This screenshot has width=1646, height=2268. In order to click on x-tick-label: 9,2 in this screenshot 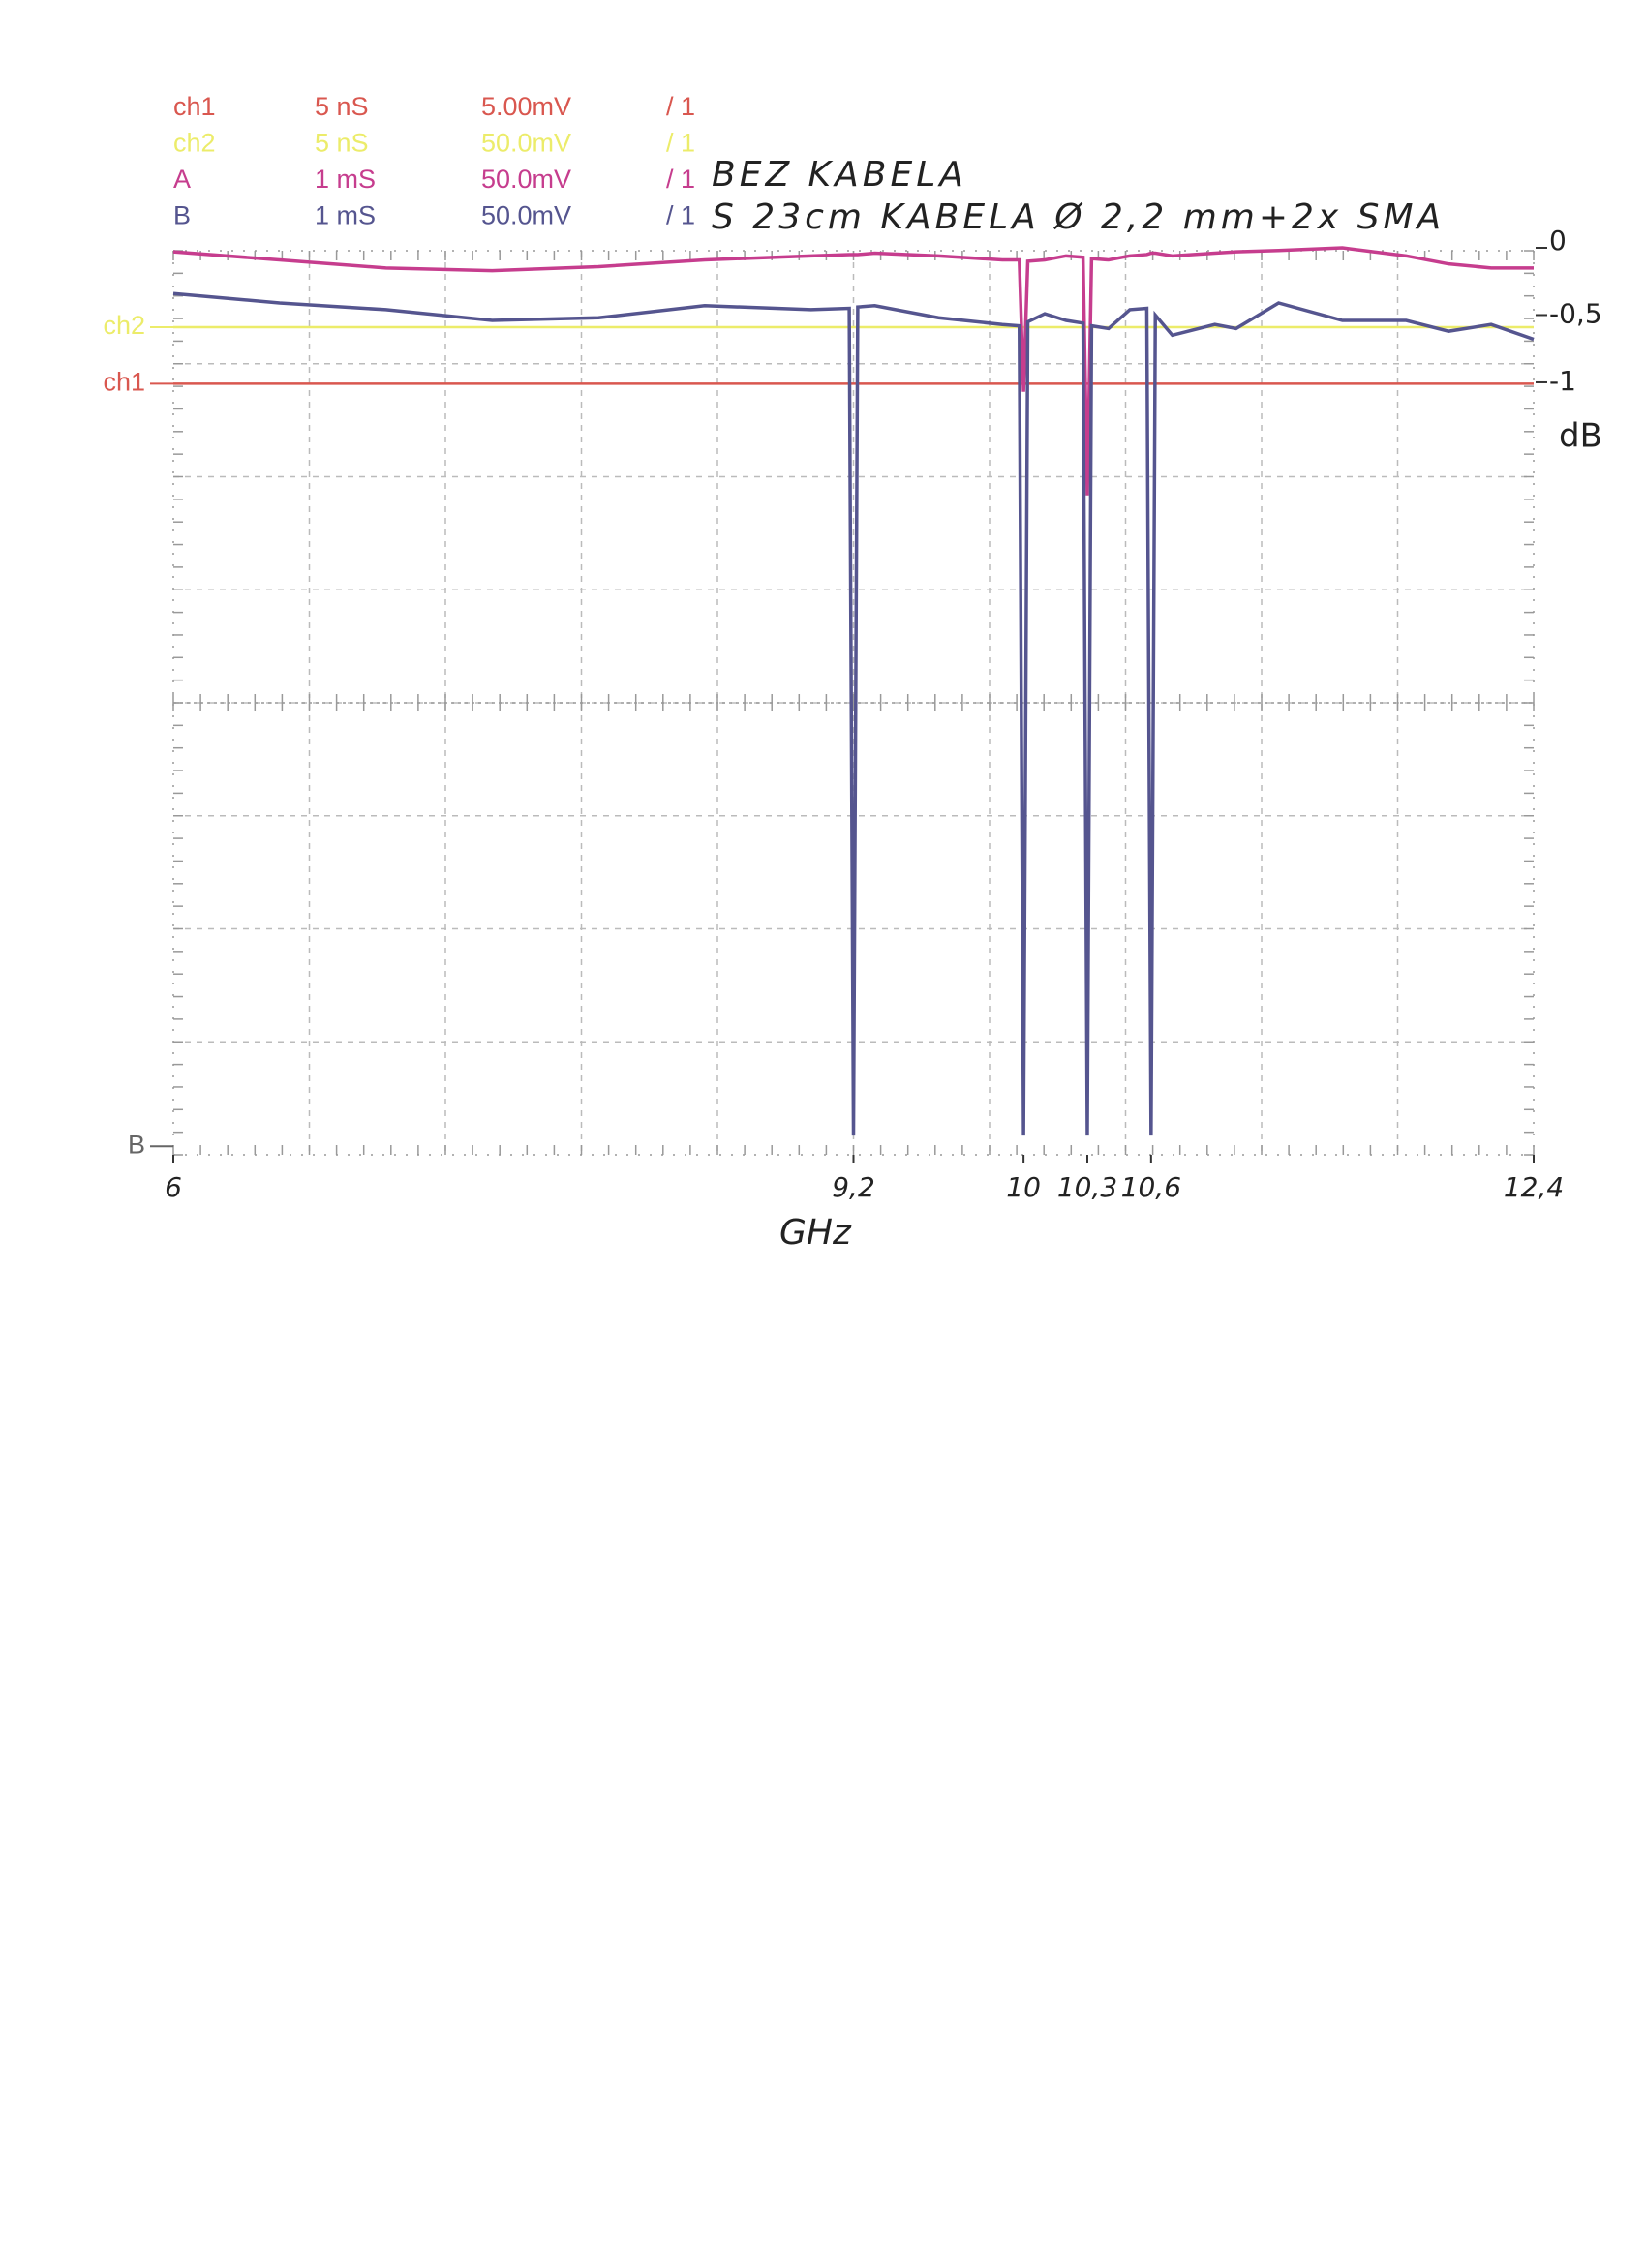, I will do `click(854, 1187)`.